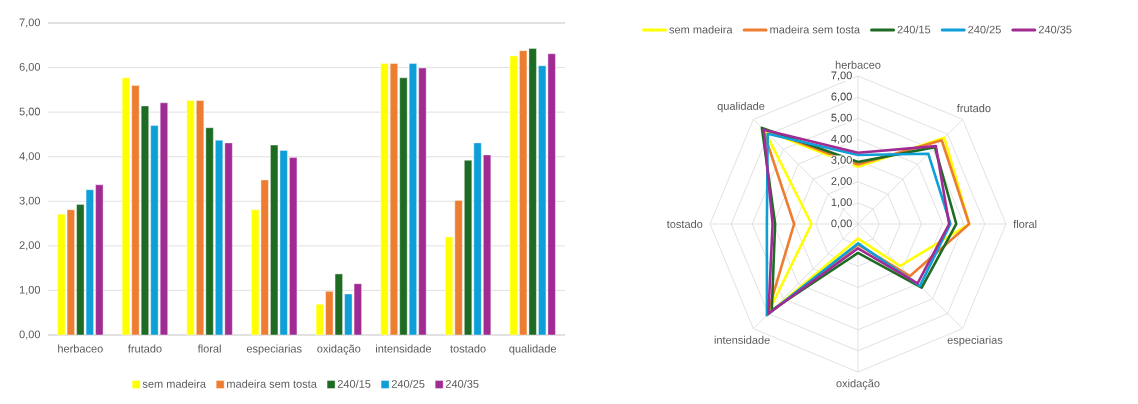 Image resolution: width=1138 pixels, height=404 pixels. I want to click on spoke-label: oxidação, so click(858, 384).